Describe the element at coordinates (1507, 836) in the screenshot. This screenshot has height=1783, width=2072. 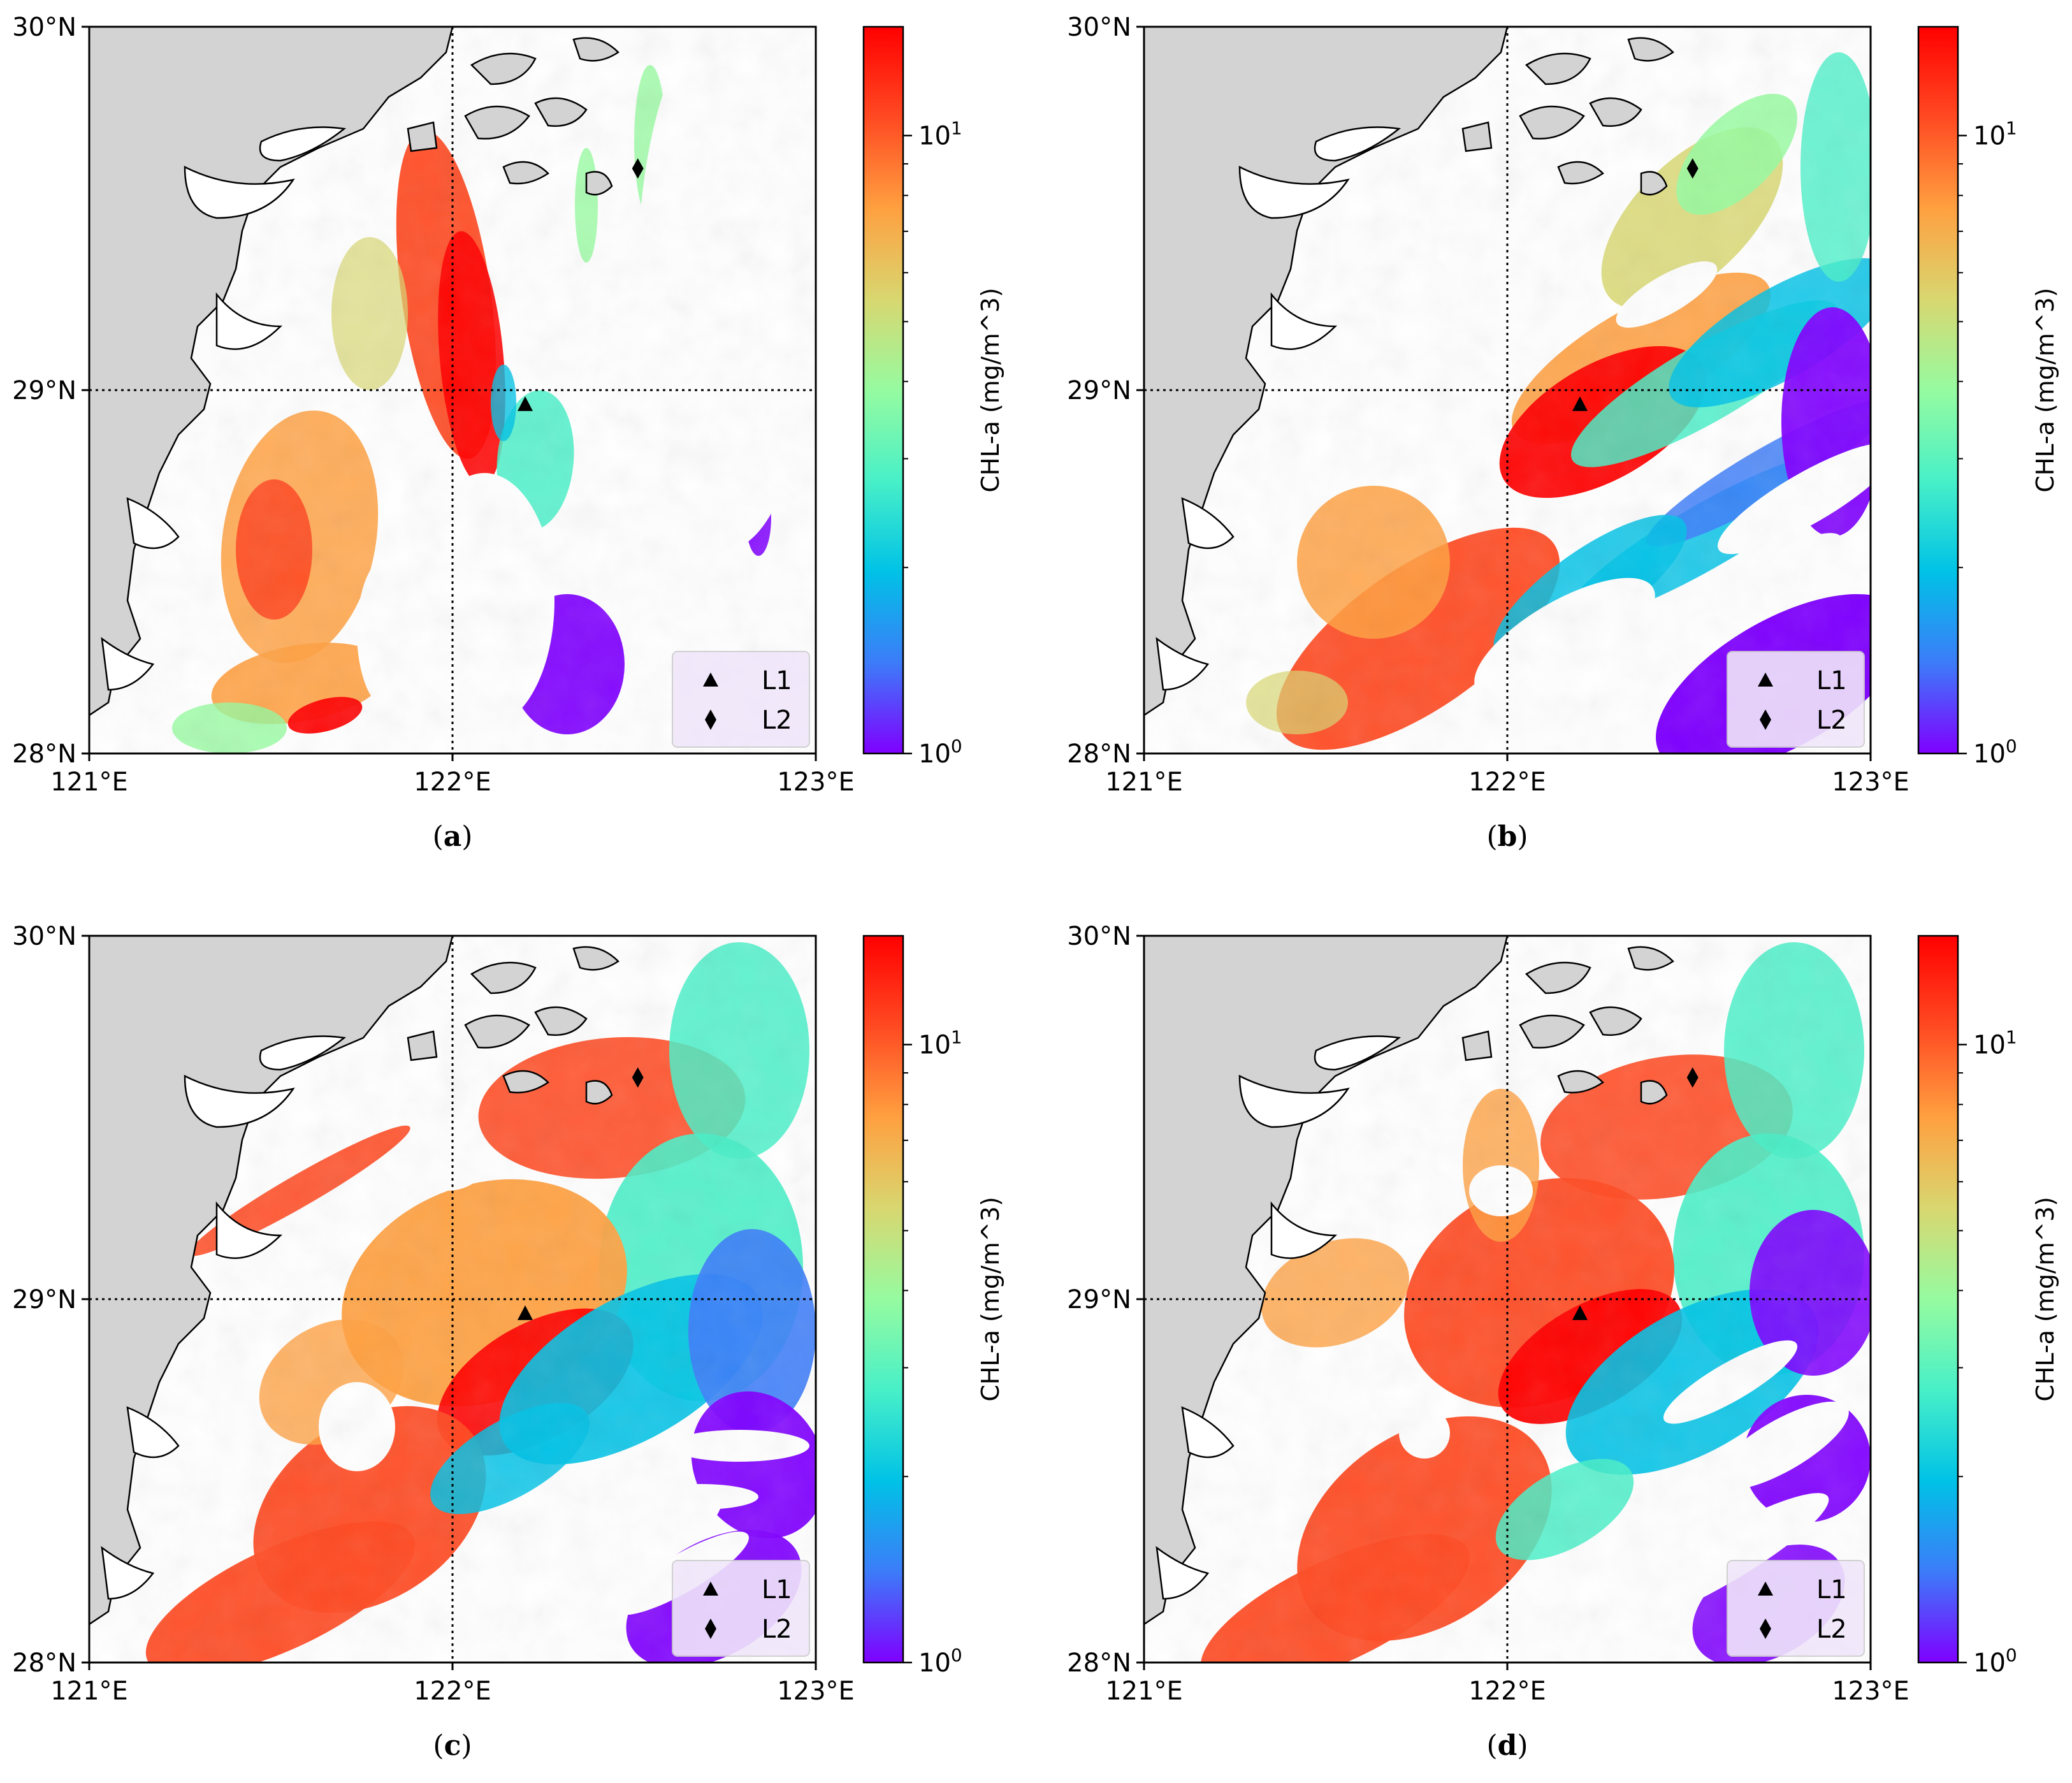
I see `panel-label: (b)` at that location.